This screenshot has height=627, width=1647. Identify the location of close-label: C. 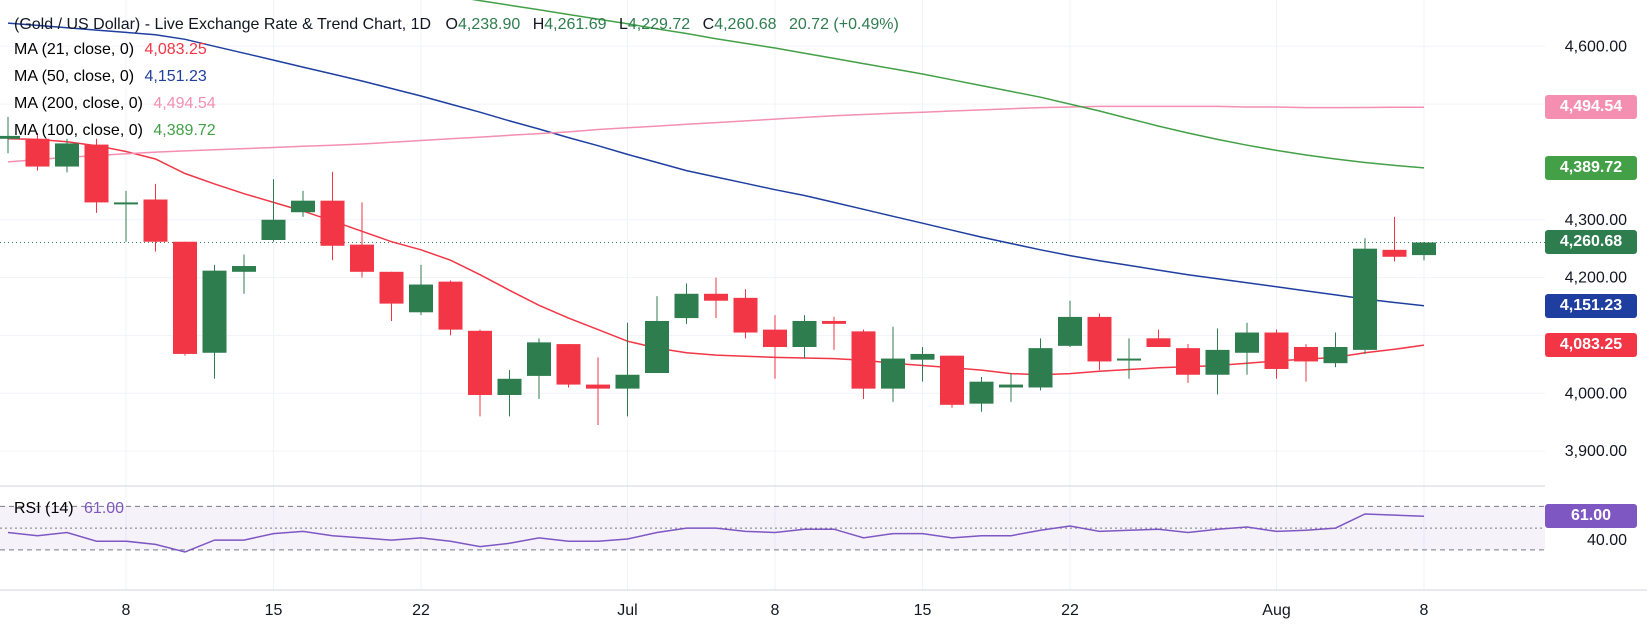
(708, 24).